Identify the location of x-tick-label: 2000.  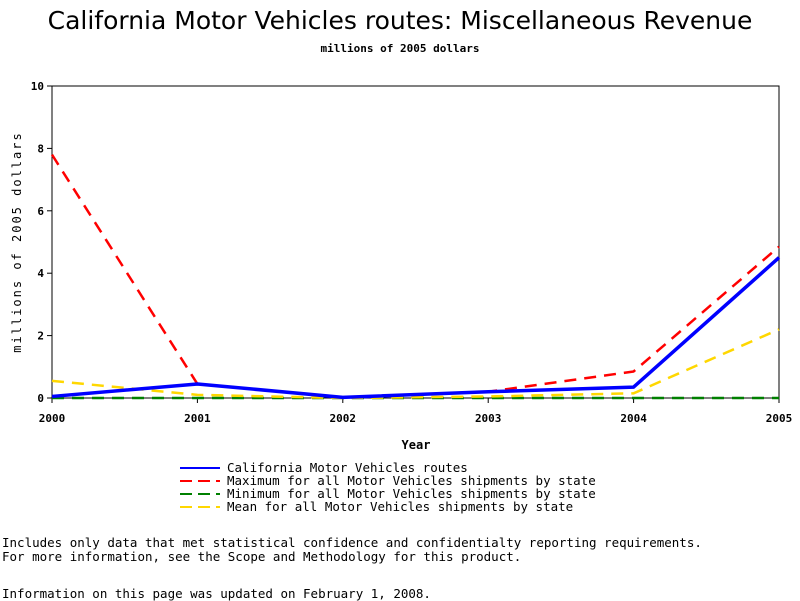
(52, 418).